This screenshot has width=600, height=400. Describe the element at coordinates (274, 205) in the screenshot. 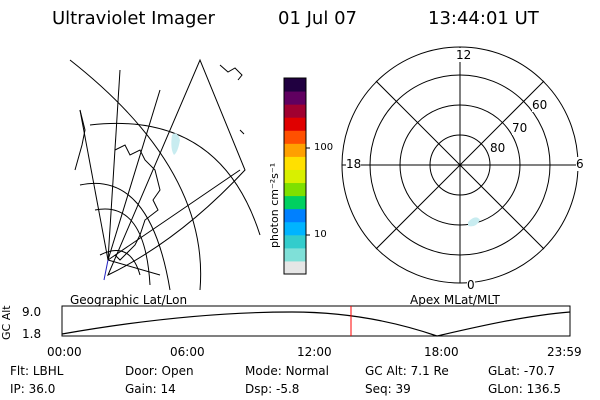

I see `colorbar-unit-label: photon cm⁻²s⁻¹` at that location.